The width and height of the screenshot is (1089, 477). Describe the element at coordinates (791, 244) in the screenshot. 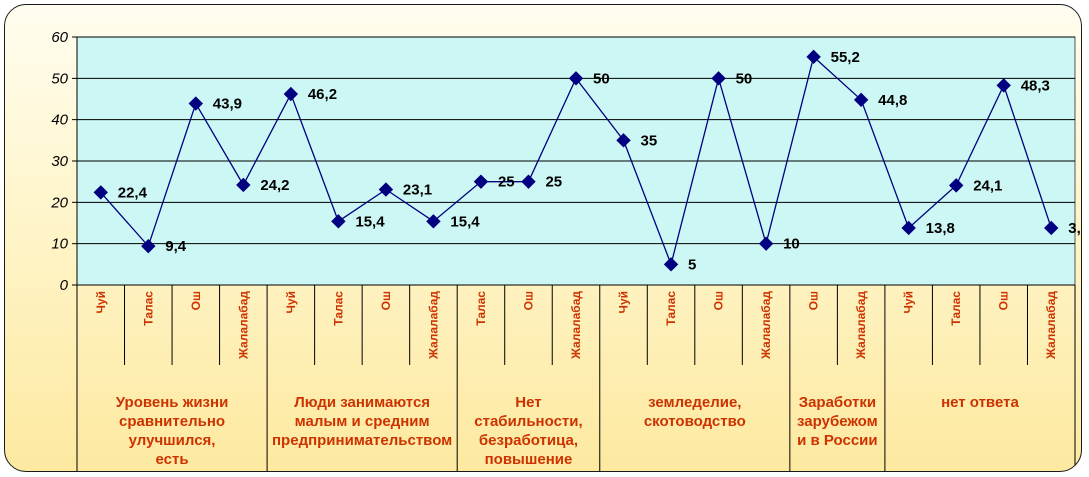

I see `data-label: 10` at that location.